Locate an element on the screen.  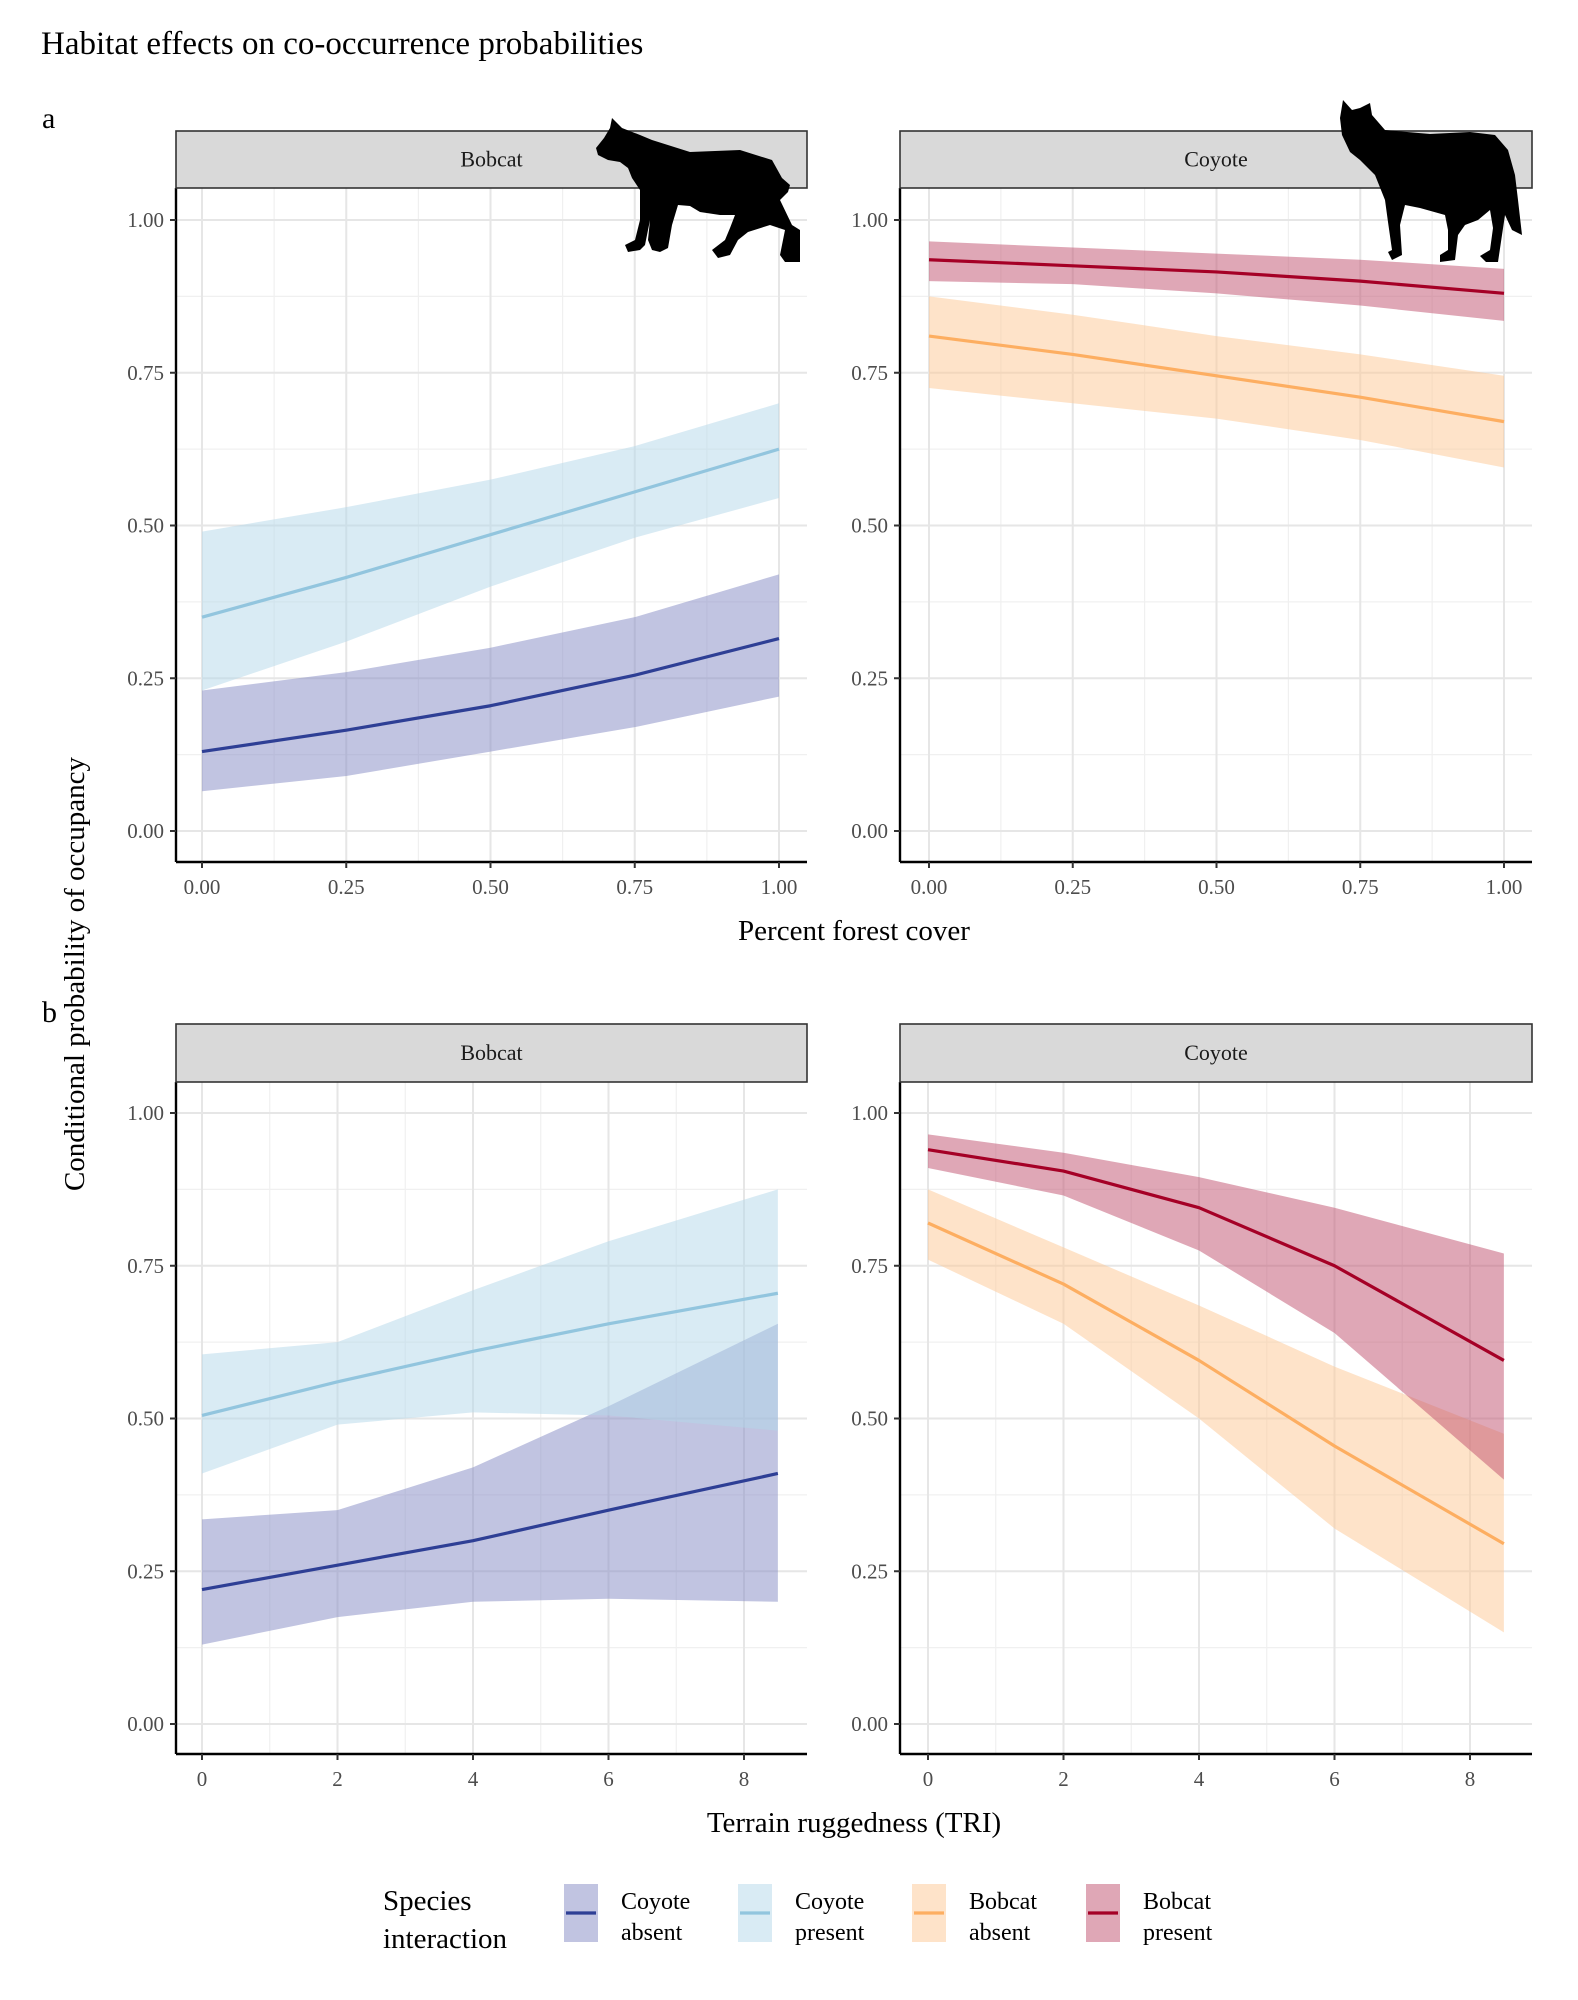
legend-label: Coyote present is located at coordinates (830, 1917).